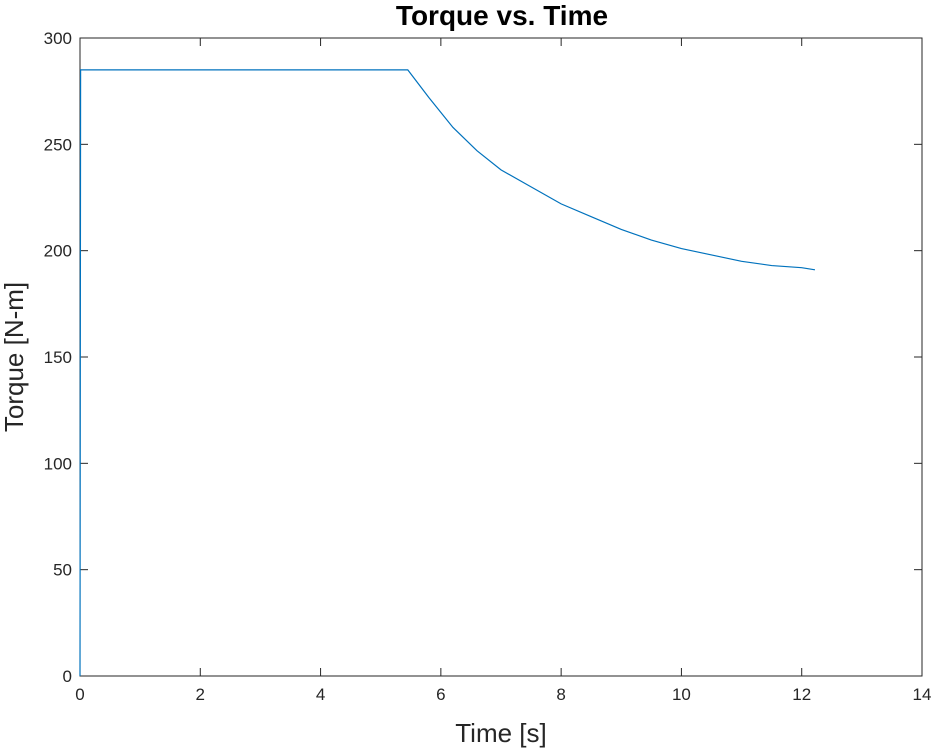 Image resolution: width=939 pixels, height=750 pixels. I want to click on y-tick-label: 150, so click(58, 357).